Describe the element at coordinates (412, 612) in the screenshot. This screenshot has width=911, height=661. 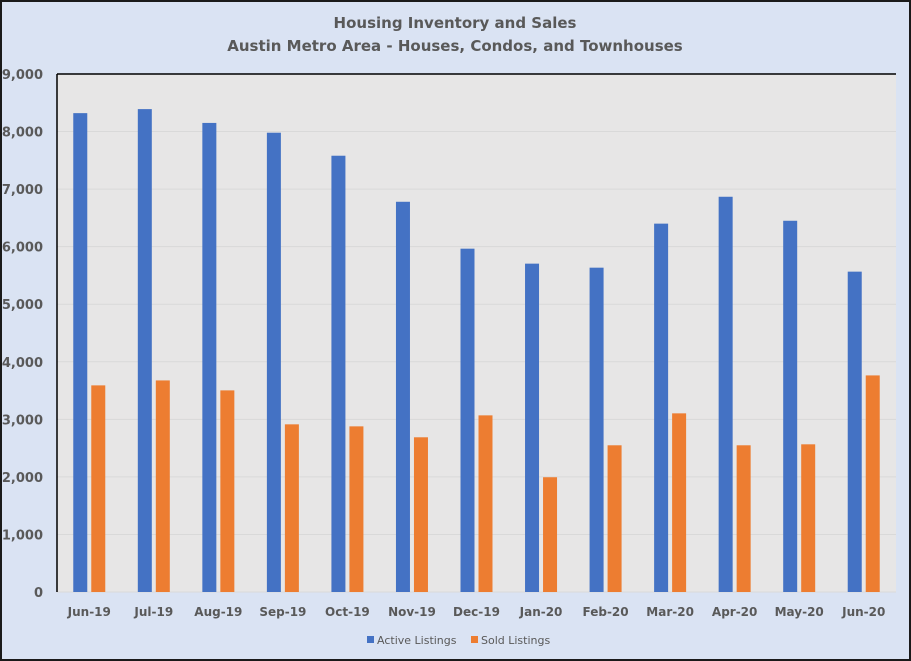
I see `x-tick-label: Nov-19` at that location.